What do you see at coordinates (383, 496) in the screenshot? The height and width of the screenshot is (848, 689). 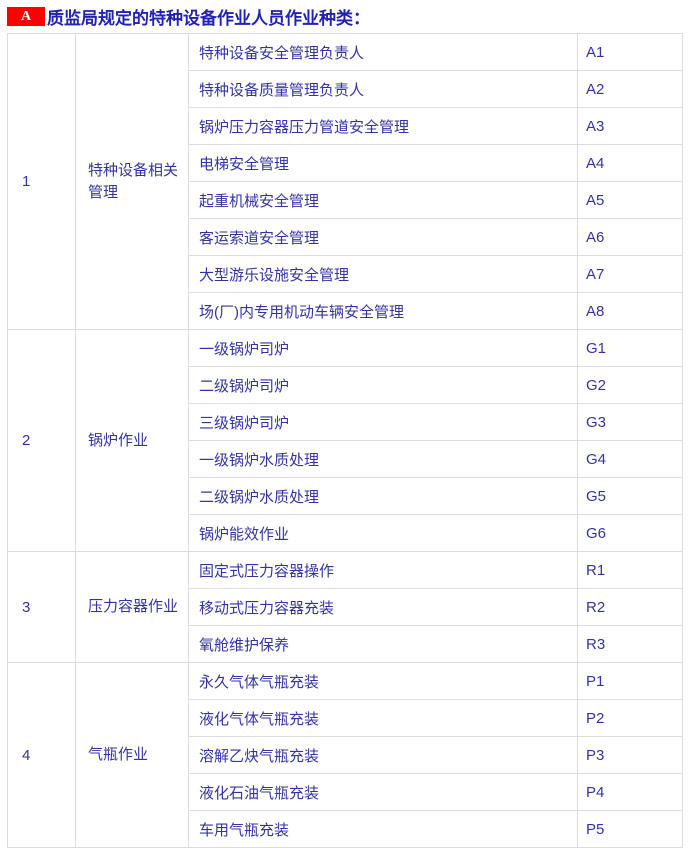 I see `item-cell: 二级锅炉水质处理` at bounding box center [383, 496].